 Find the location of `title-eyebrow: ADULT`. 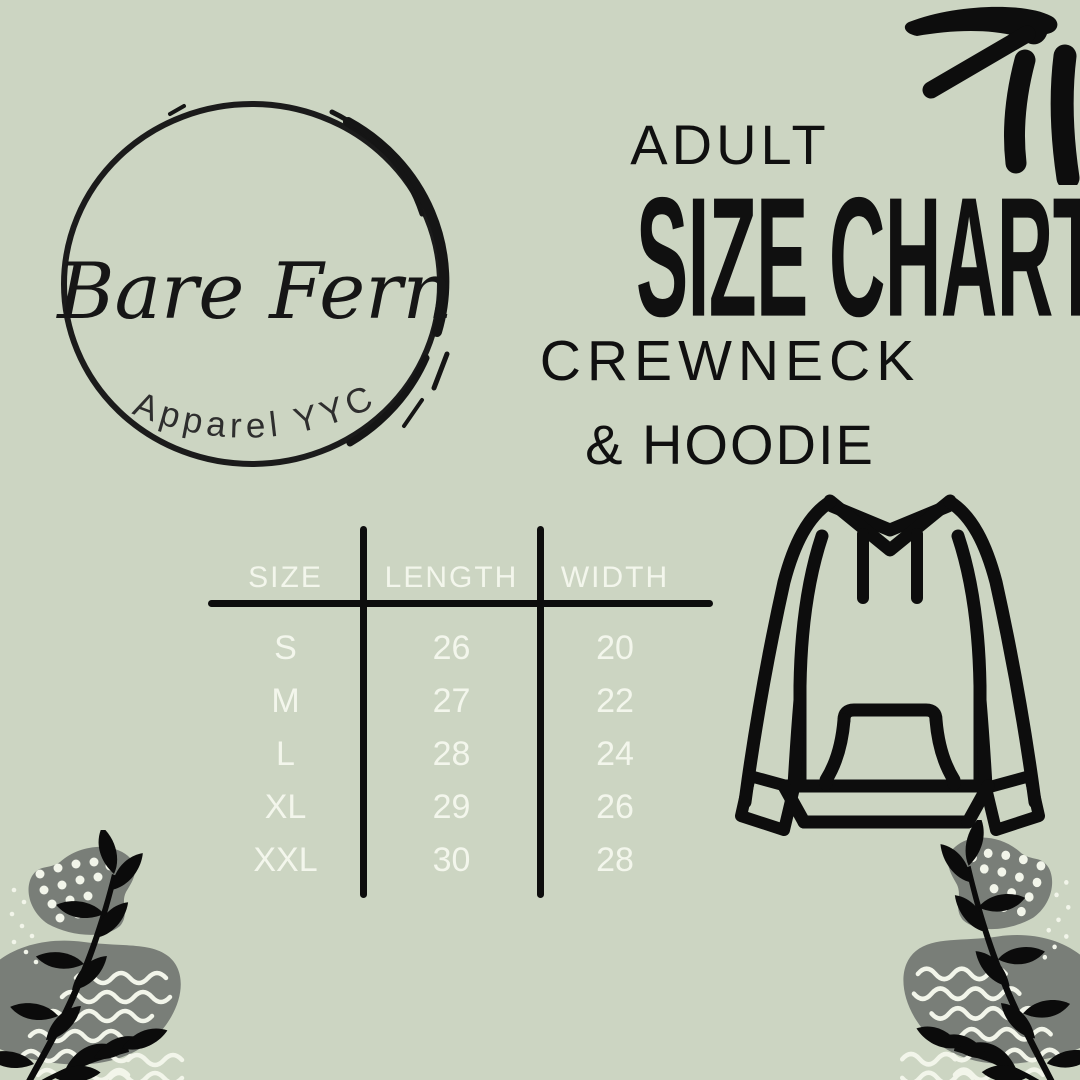

title-eyebrow: ADULT is located at coordinates (730, 144).